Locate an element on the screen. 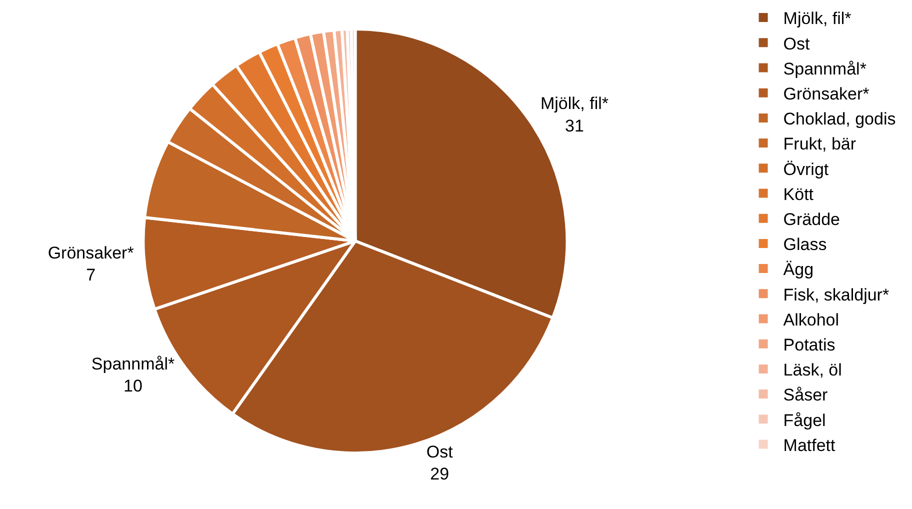 The image size is (912, 509). legend-label: Mjölk, fil* is located at coordinates (817, 18).